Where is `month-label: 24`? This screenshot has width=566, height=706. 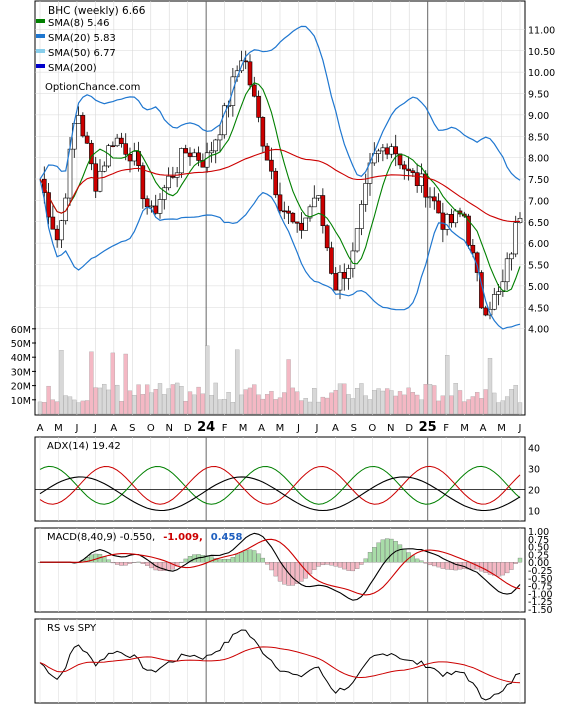 month-label: 24 is located at coordinates (206, 427).